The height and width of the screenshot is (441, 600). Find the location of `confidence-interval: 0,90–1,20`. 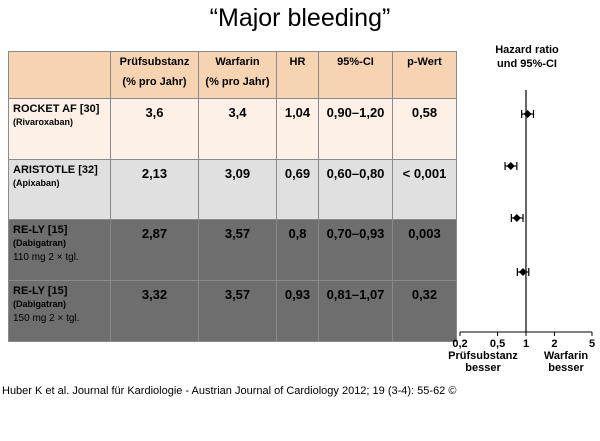

confidence-interval: 0,90–1,20 is located at coordinates (355, 129).